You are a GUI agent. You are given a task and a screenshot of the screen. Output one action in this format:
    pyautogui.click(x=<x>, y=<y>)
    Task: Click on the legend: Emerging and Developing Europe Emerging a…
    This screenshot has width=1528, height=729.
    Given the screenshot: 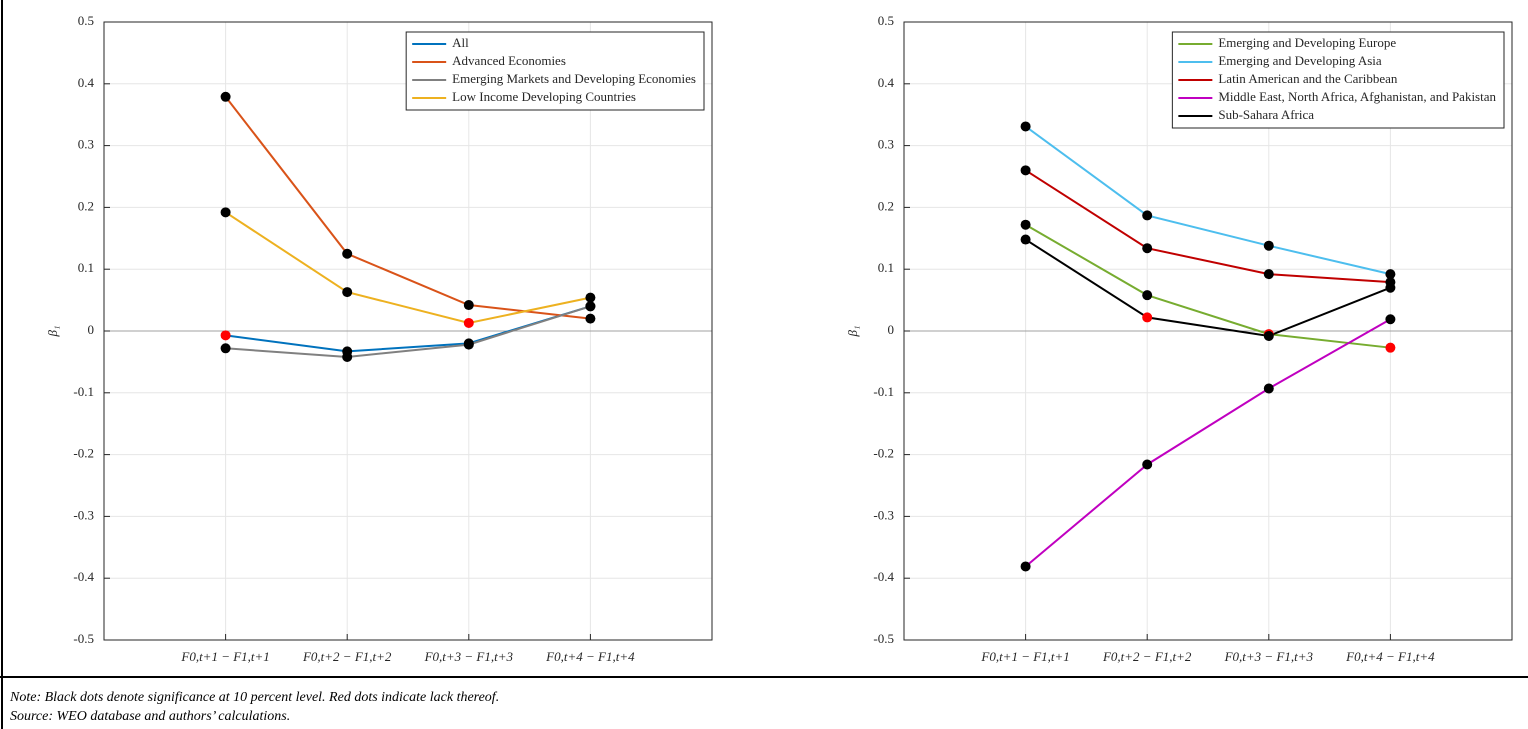 What is the action you would take?
    pyautogui.click(x=1338, y=80)
    